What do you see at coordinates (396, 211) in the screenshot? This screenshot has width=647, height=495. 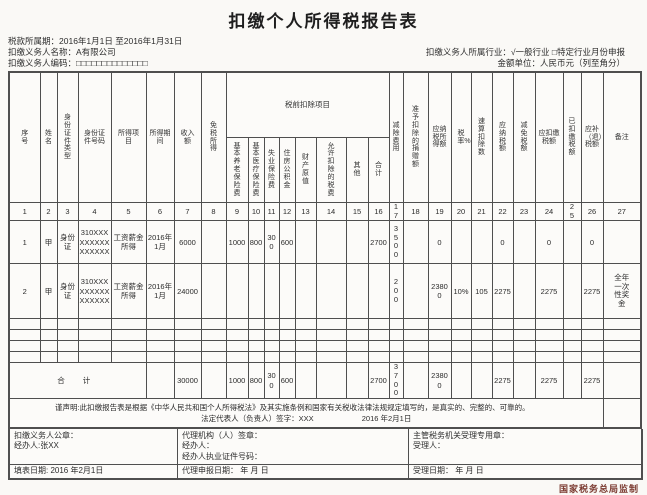 I see `col-num-17: 17` at bounding box center [396, 211].